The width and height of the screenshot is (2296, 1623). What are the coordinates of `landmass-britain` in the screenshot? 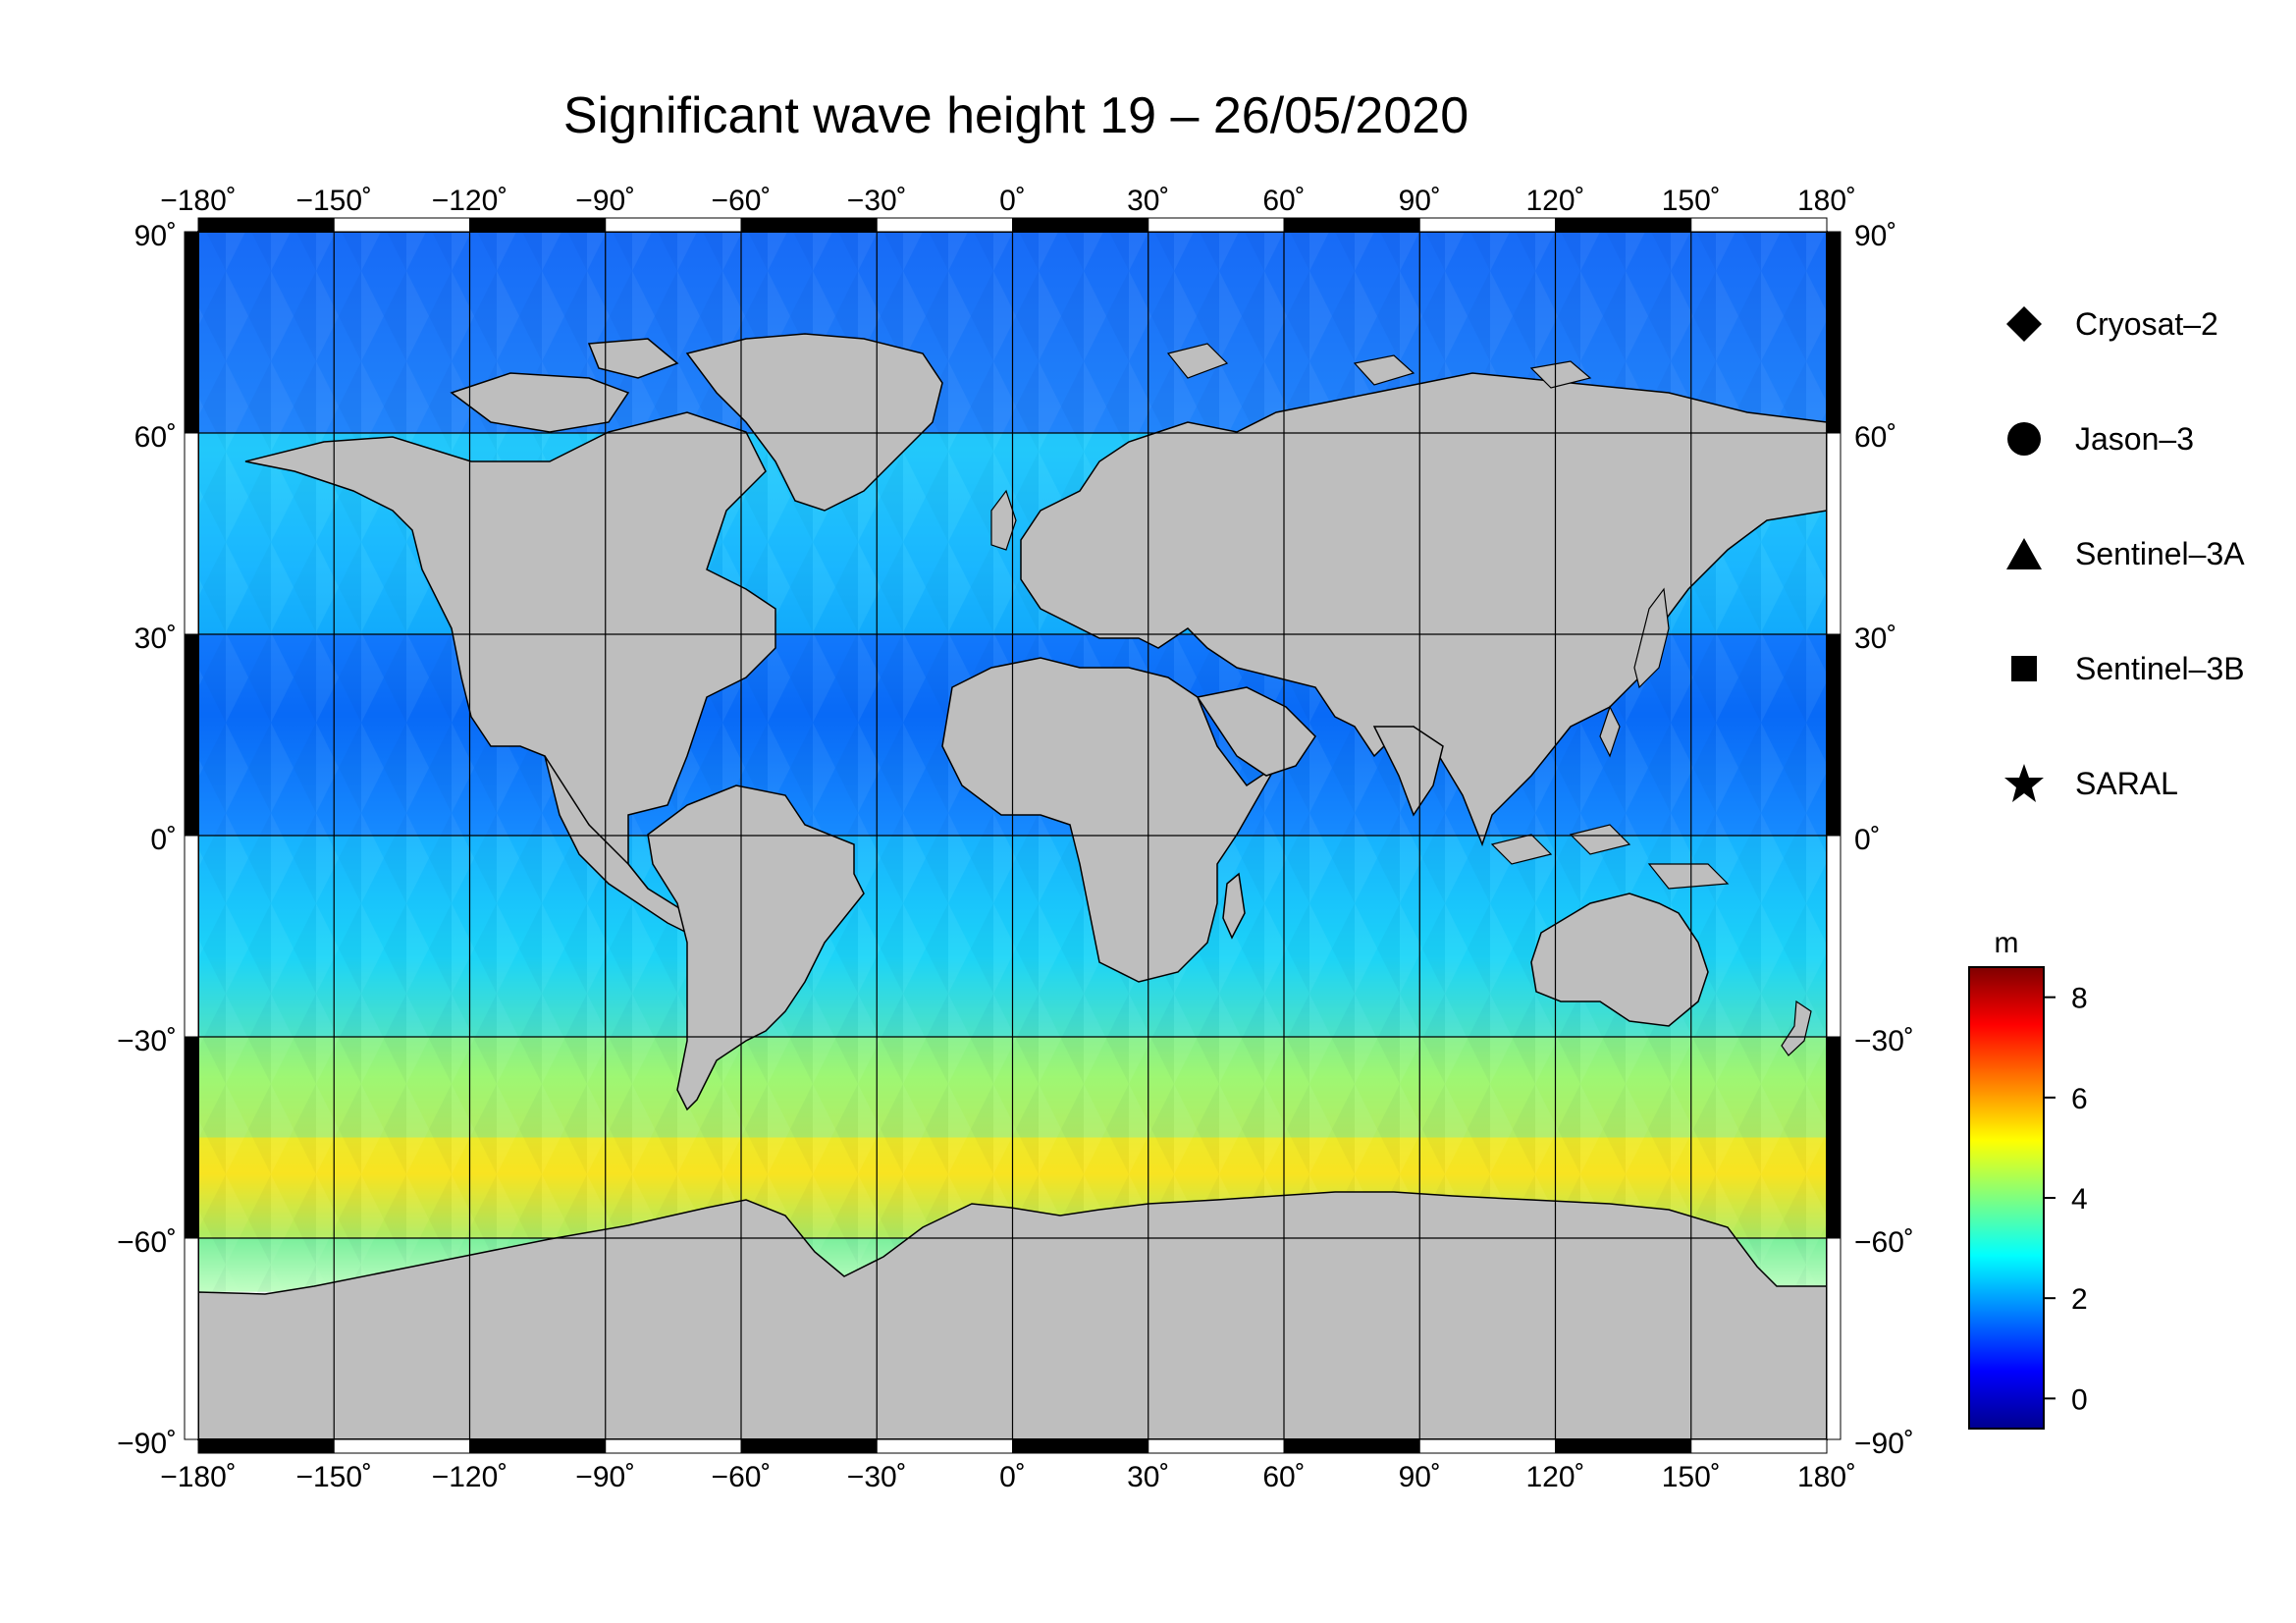 It's located at (1004, 520).